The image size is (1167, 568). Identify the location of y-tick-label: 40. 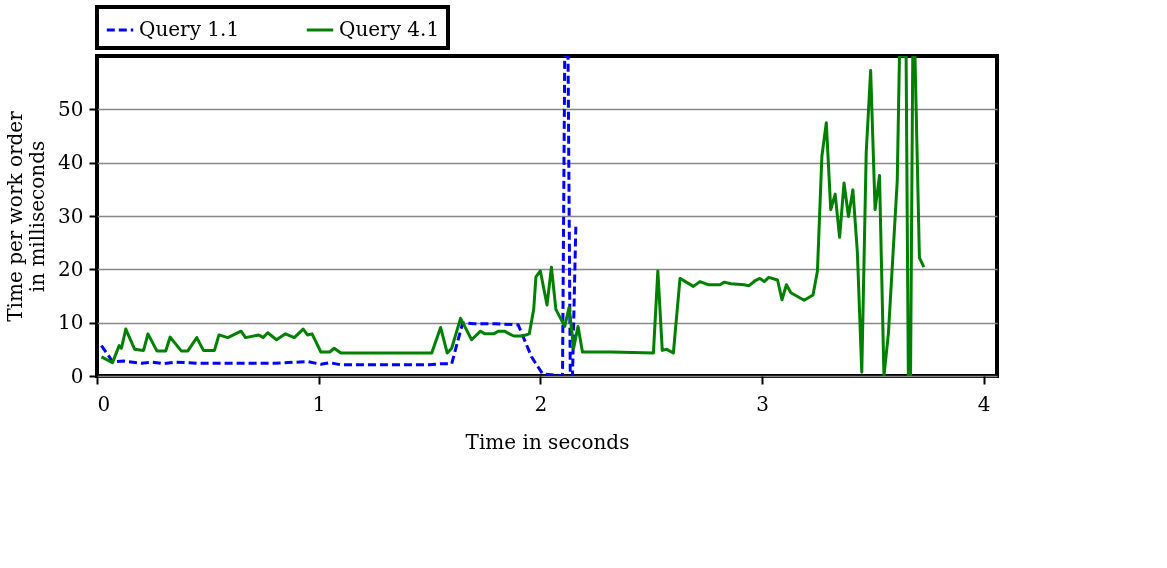
(71, 162).